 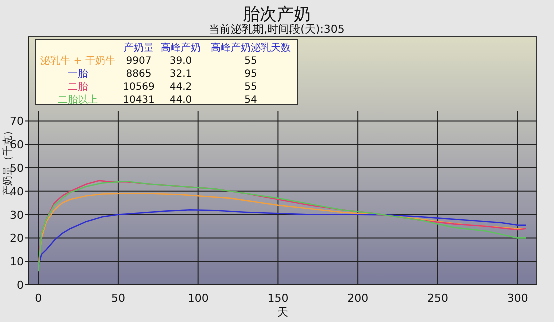 What do you see at coordinates (118, 298) in the screenshot?
I see `x-tick-label: 50` at bounding box center [118, 298].